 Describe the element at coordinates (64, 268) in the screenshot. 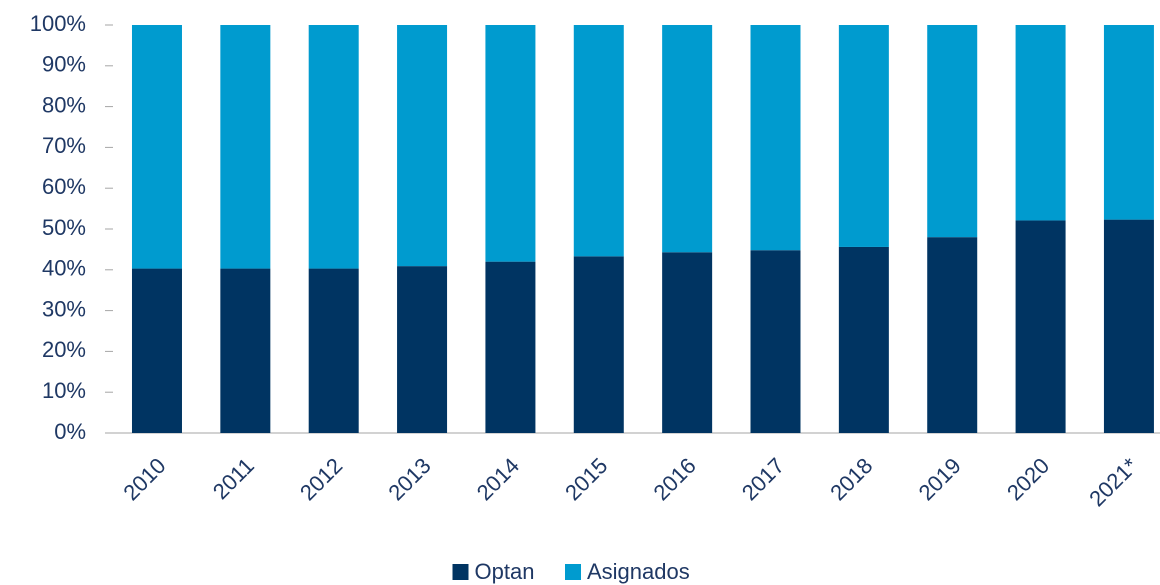

I see `y-tick-label: 40%` at that location.